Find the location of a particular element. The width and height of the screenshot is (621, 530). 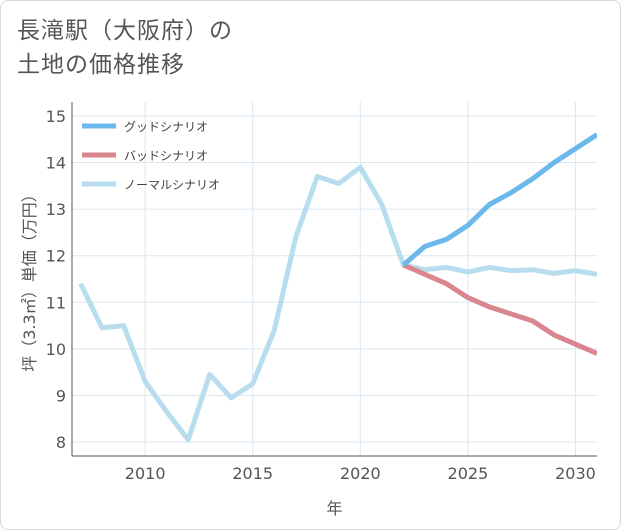

y-tick-label: 9 is located at coordinates (61, 395).